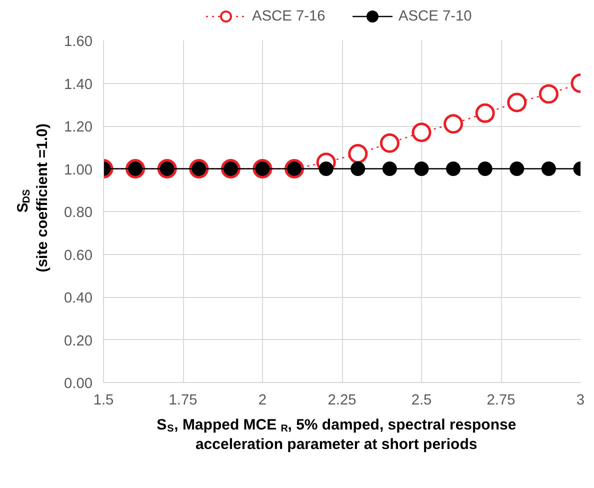 The width and height of the screenshot is (594, 488). What do you see at coordinates (78, 128) in the screenshot?
I see `y-tick-label: 1.20` at bounding box center [78, 128].